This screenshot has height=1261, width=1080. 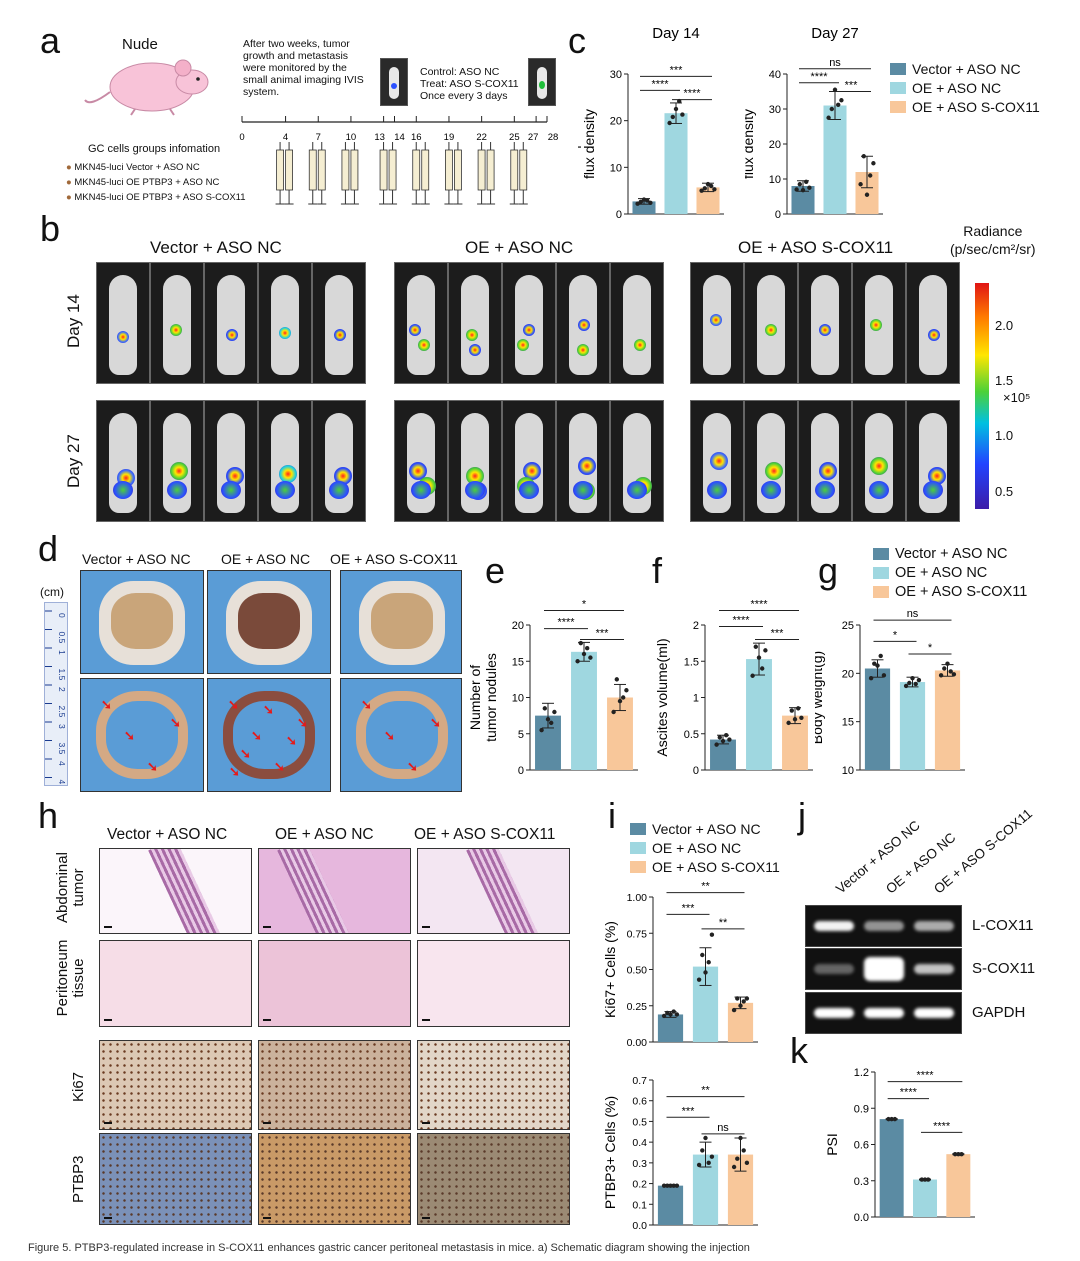 What do you see at coordinates (514, 137) in the screenshot?
I see `timeline-label: 25` at bounding box center [514, 137].